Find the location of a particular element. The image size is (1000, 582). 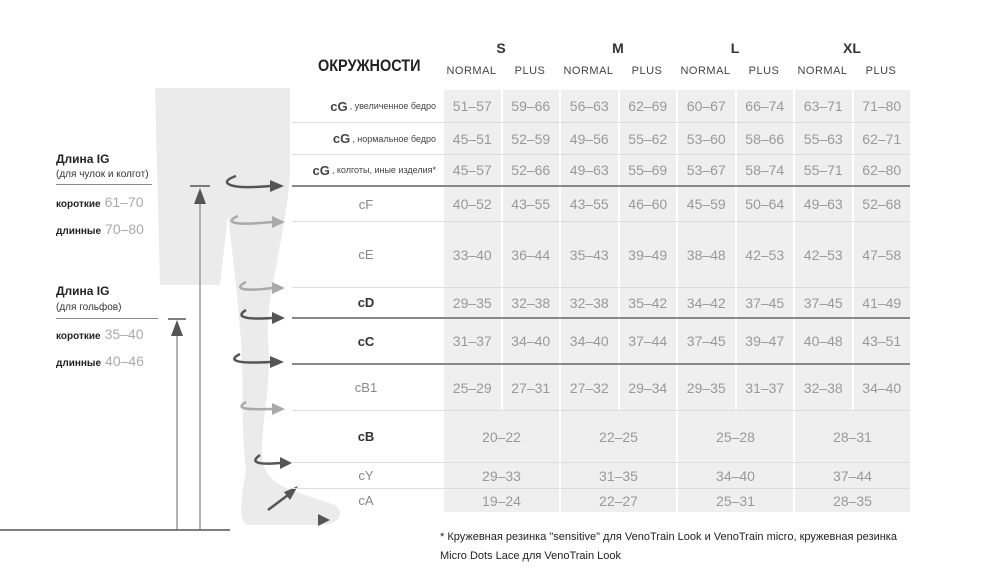

table-cell: 25–28 is located at coordinates (734, 436).